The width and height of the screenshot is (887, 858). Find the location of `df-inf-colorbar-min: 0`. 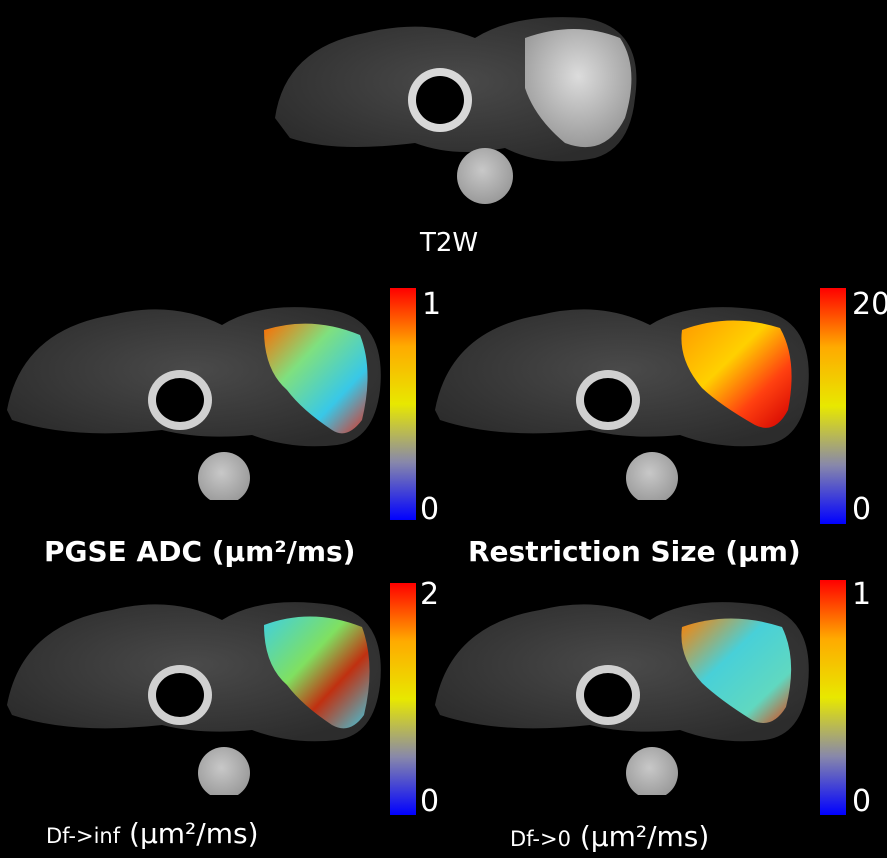

df-inf-colorbar-min: 0 is located at coordinates (430, 801).